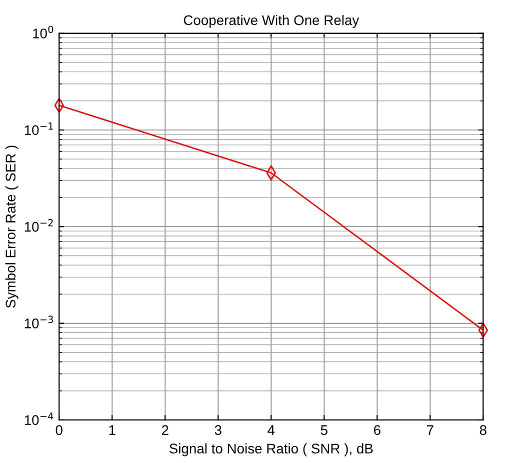  I want to click on chart-title: Cooperative With One Relay, so click(272, 21).